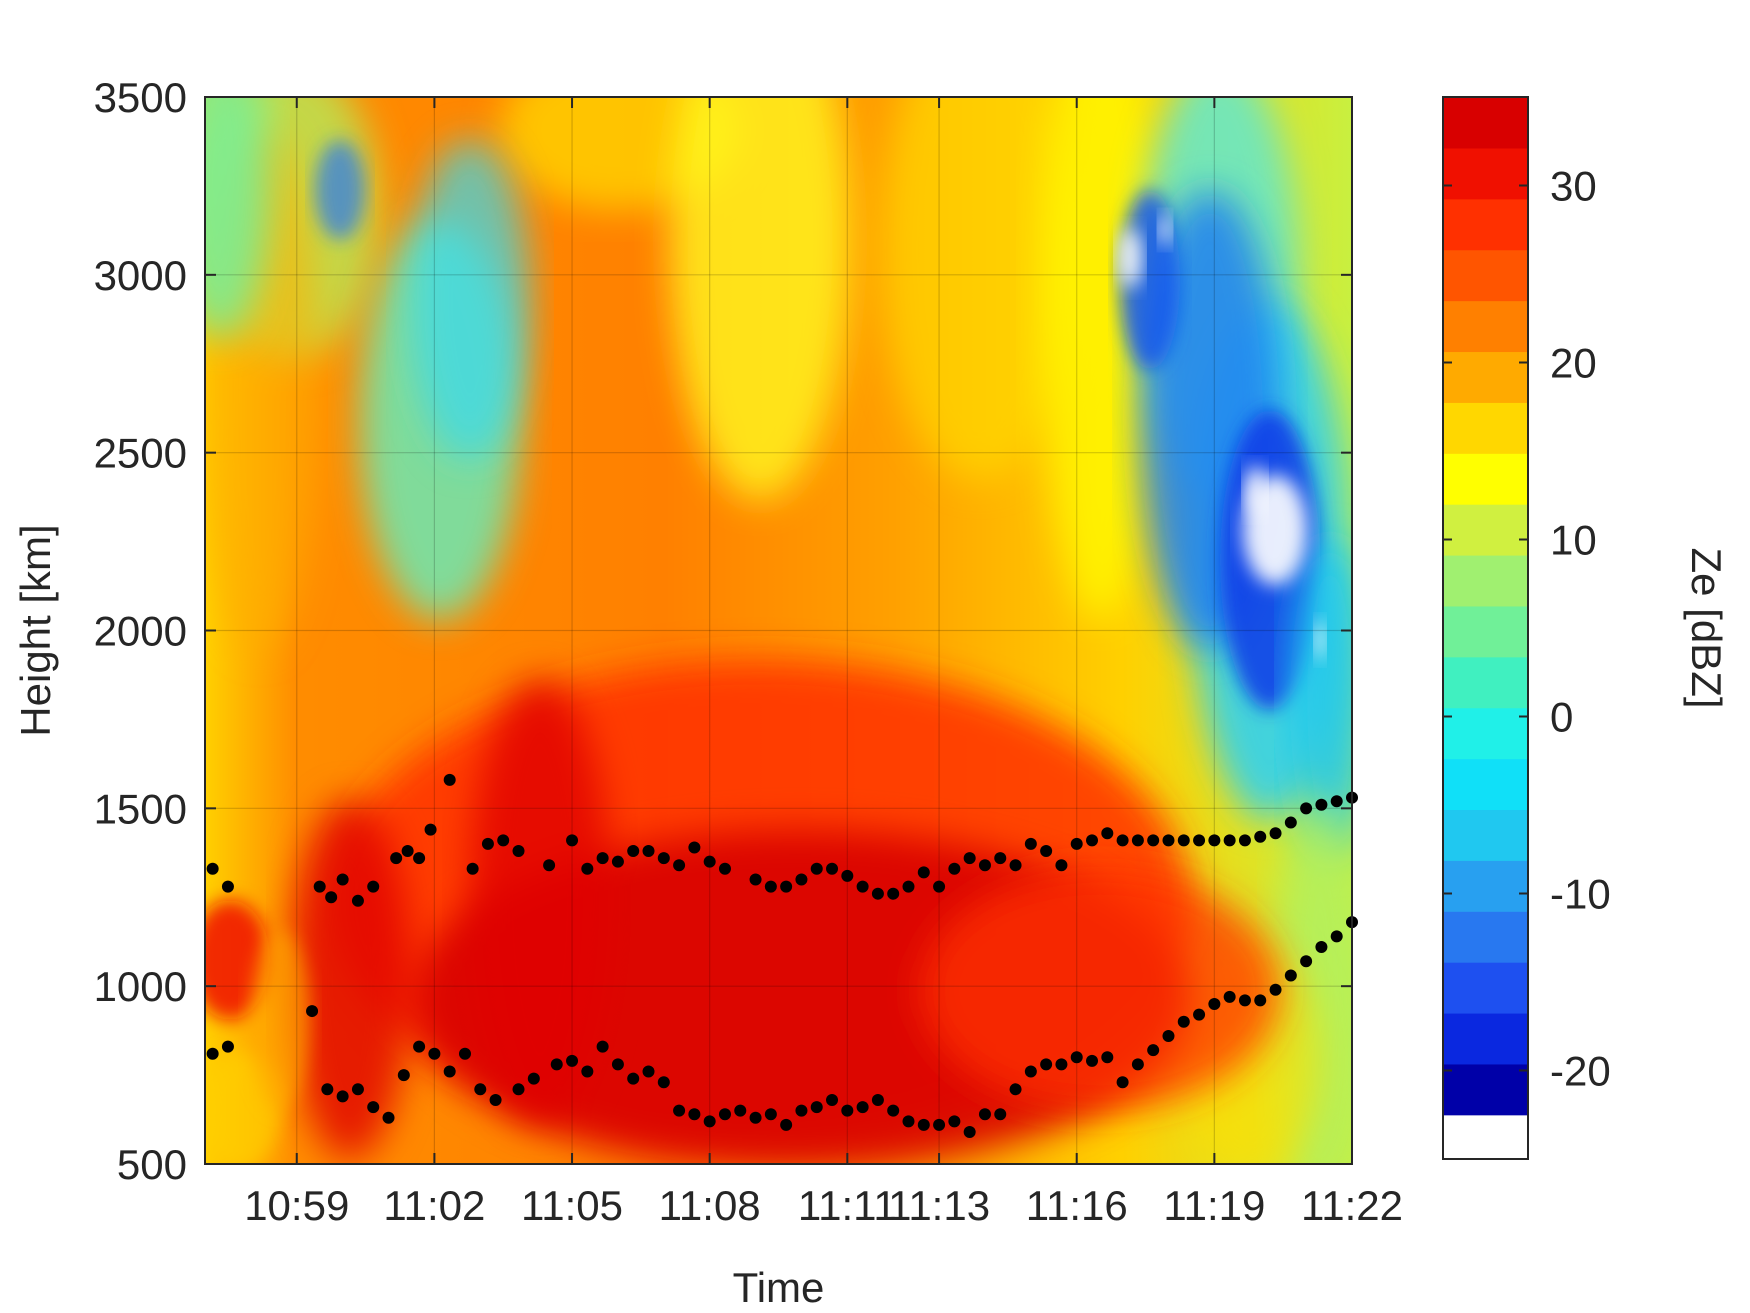 This screenshot has width=1750, height=1313. Describe the element at coordinates (140, 631) in the screenshot. I see `y-tick-label: 2000` at that location.